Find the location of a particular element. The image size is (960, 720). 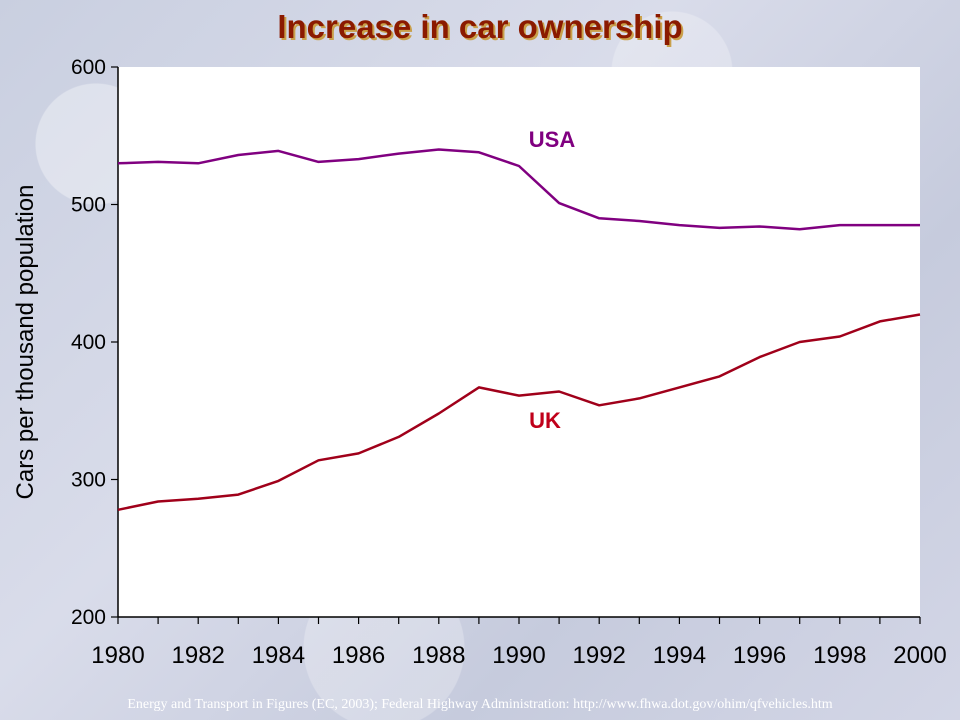

x-tick-label: 1992 is located at coordinates (599, 655).